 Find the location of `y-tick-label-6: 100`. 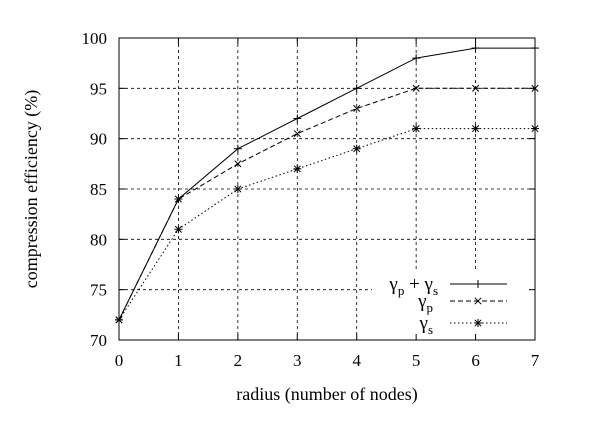

y-tick-label-6: 100 is located at coordinates (95, 38).